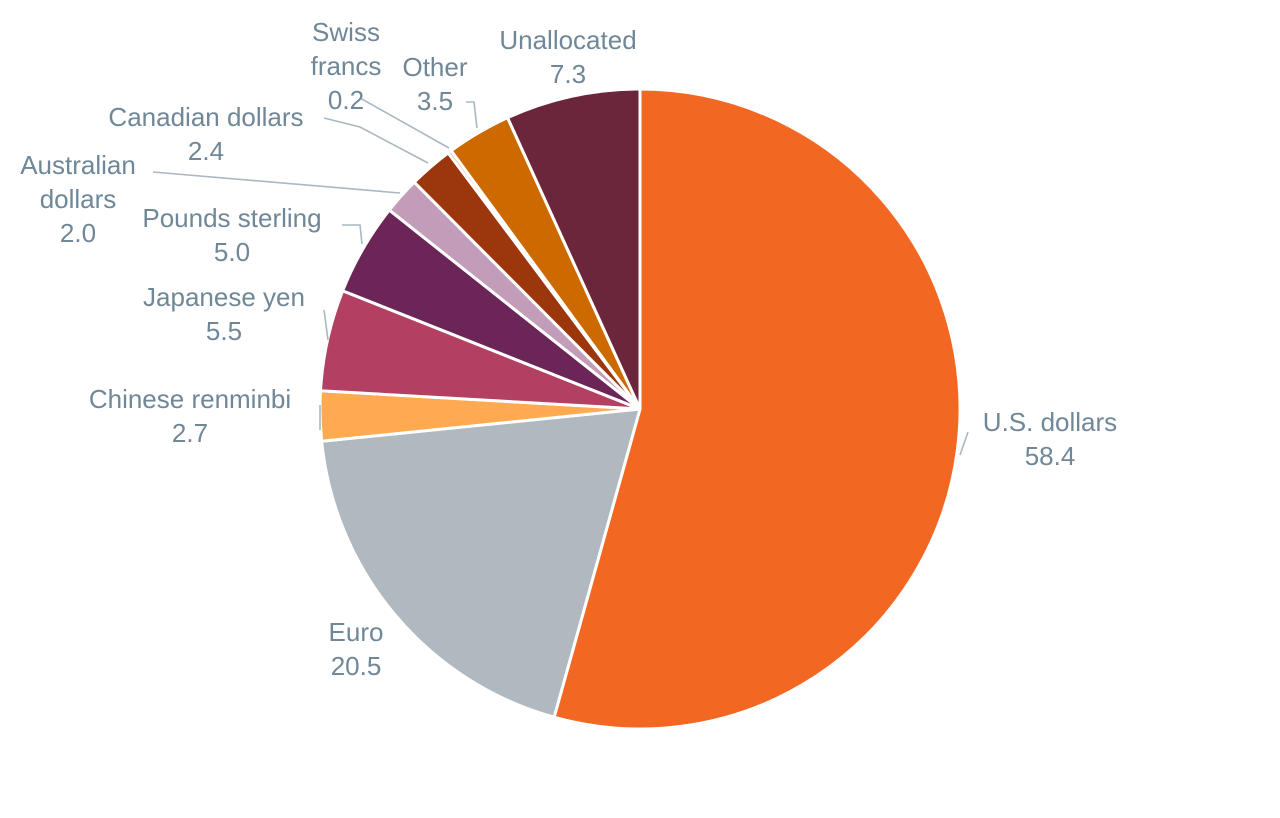 The width and height of the screenshot is (1280, 818). Describe the element at coordinates (567, 40) in the screenshot. I see `slice-name-label: Unallocated` at that location.